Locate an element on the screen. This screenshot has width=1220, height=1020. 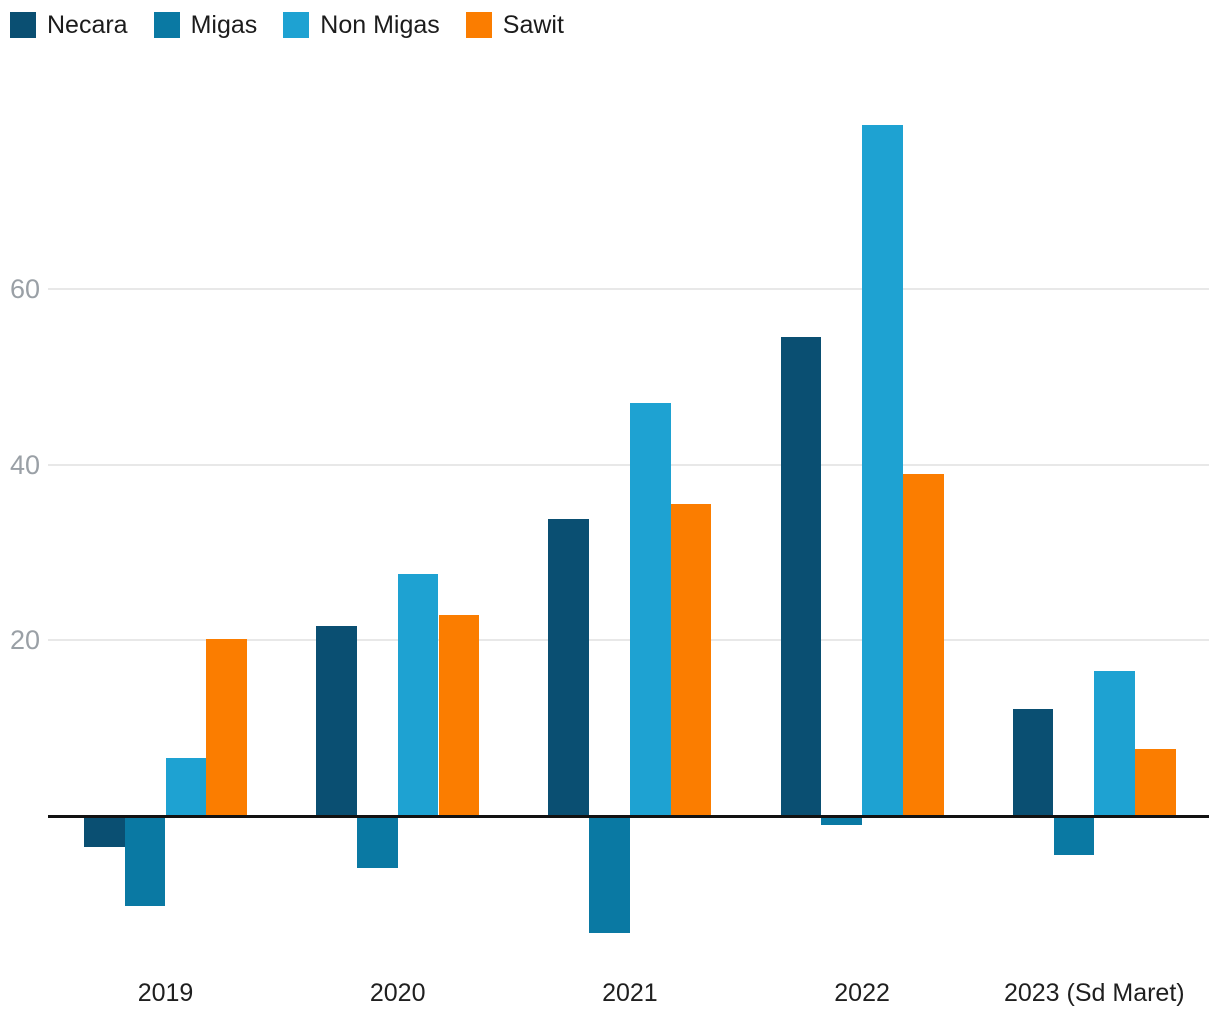
bar-necara-2021 is located at coordinates (569, 667).